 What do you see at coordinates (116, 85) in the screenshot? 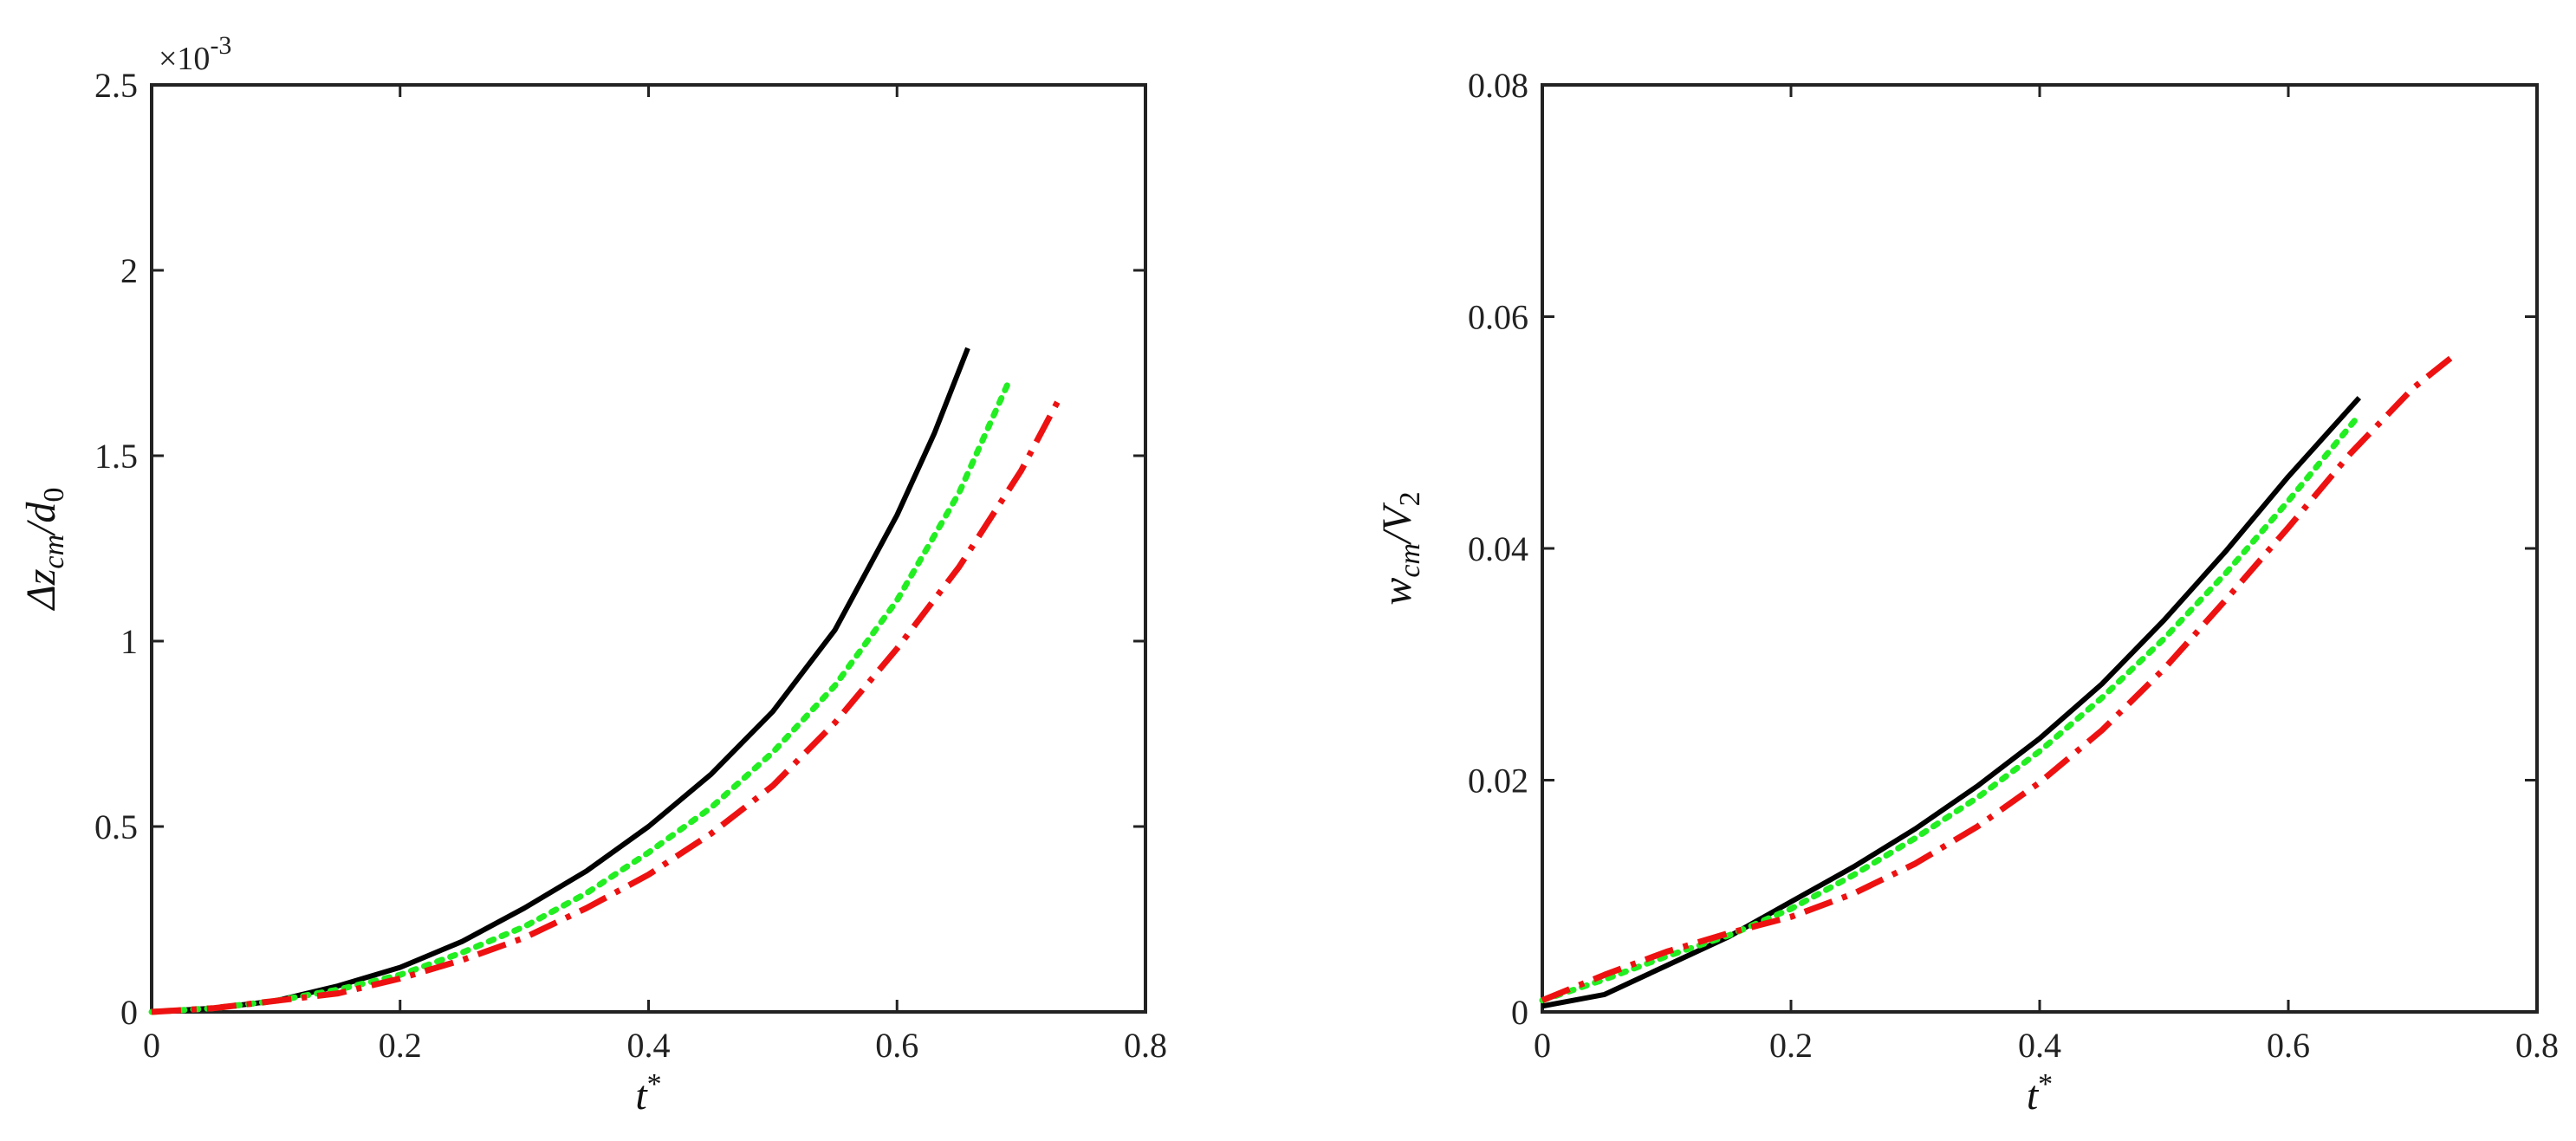
I see `y-tick-label: 2.5` at bounding box center [116, 85].